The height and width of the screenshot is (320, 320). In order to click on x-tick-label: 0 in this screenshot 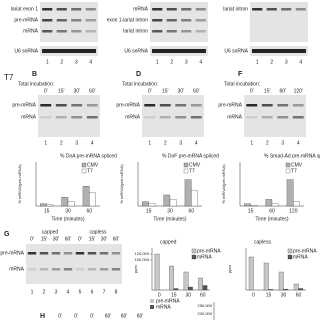, I will do `click(253, 295)`.